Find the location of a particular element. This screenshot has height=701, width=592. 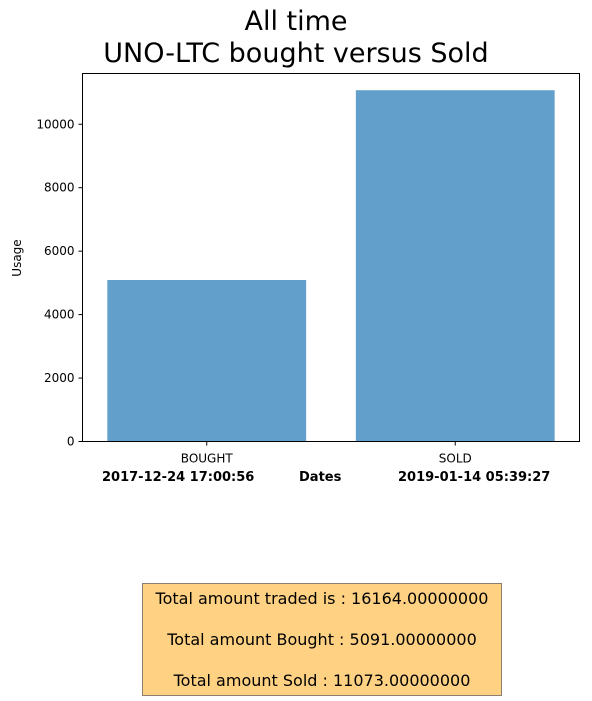

y-tick-label: 10000 is located at coordinates (55, 124).